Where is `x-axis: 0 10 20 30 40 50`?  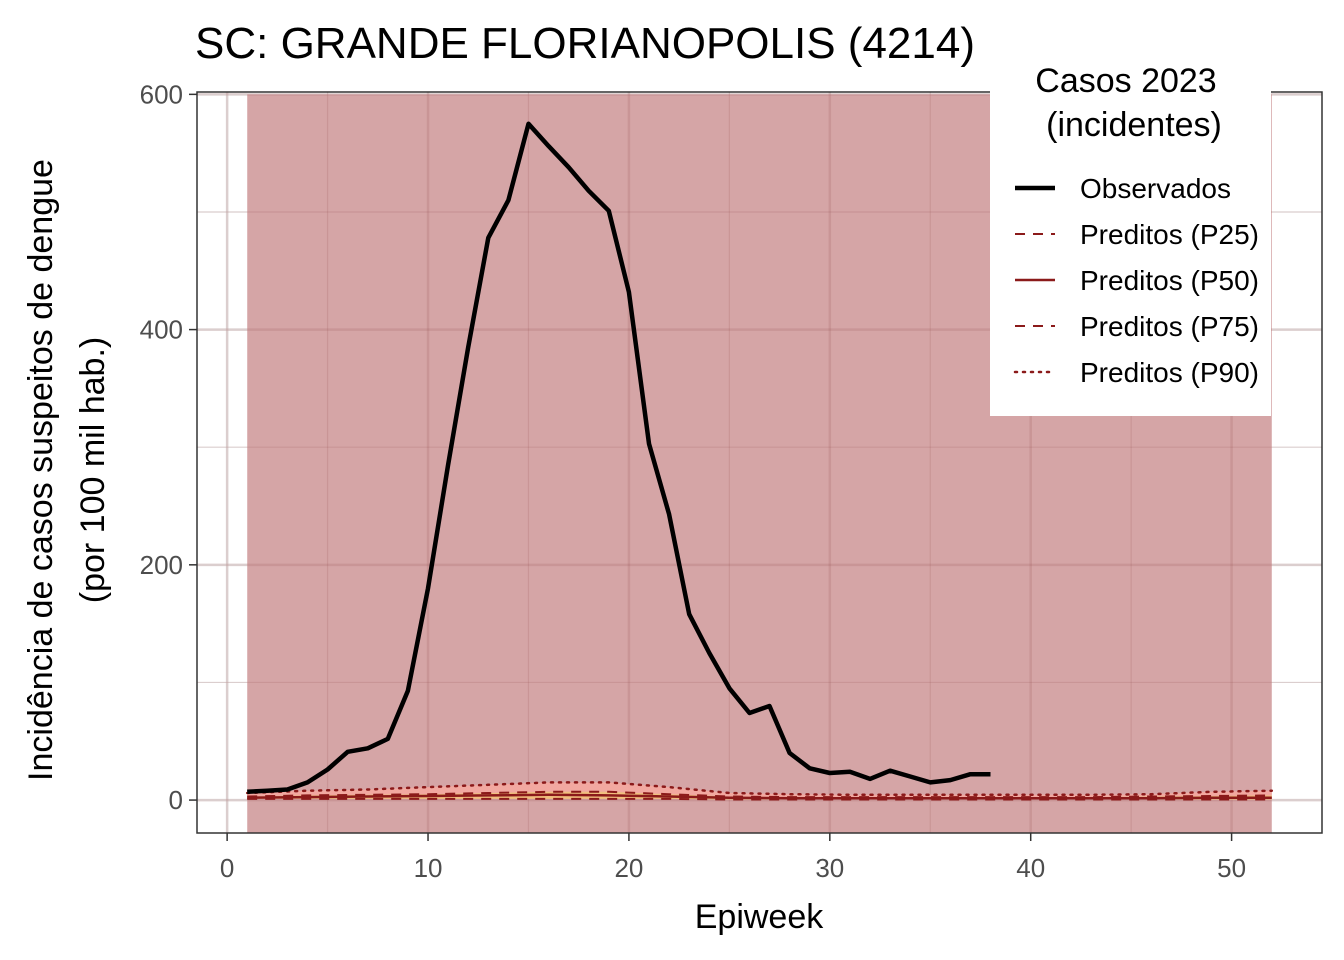
x-axis: 0 10 20 30 40 50 is located at coordinates (733, 858).